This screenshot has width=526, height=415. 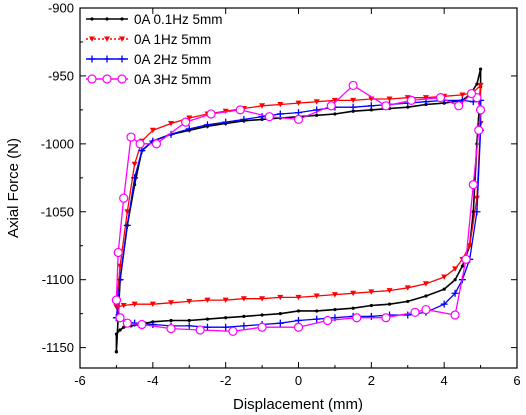 I want to click on y-tick-label: -900, so click(x=61, y=8).